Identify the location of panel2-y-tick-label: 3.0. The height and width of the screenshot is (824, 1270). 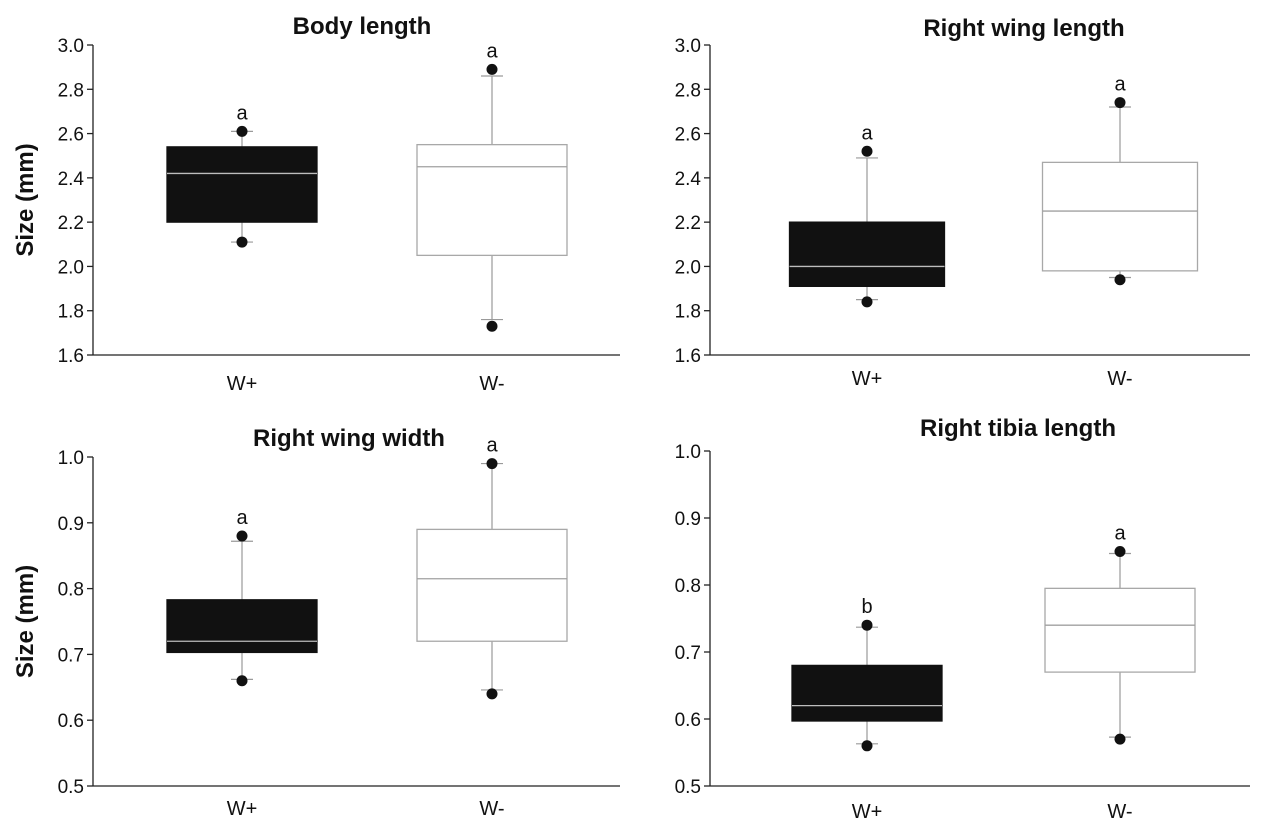
(688, 46).